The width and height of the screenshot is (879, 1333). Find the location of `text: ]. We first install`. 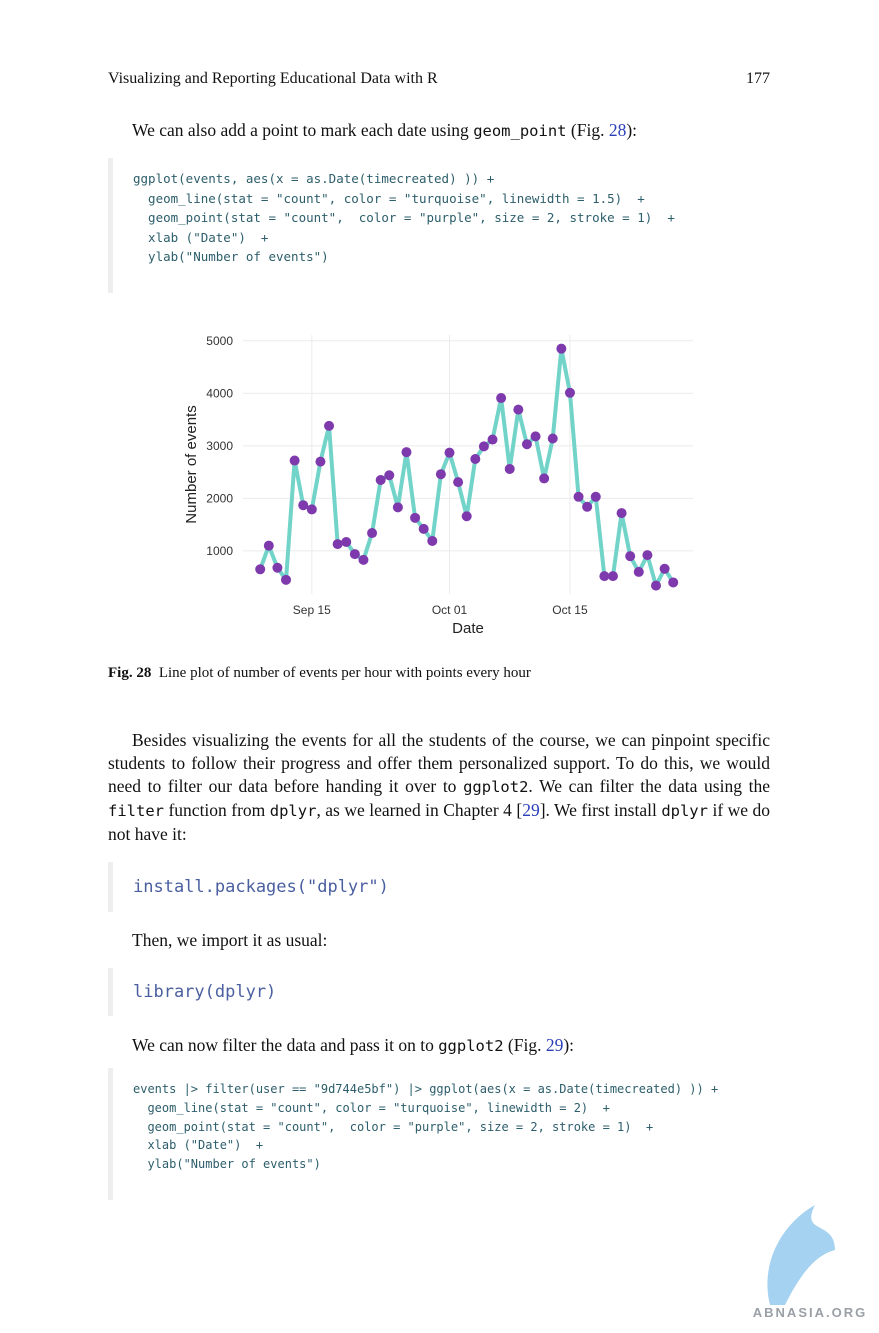

text: ]. We first install is located at coordinates (600, 810).